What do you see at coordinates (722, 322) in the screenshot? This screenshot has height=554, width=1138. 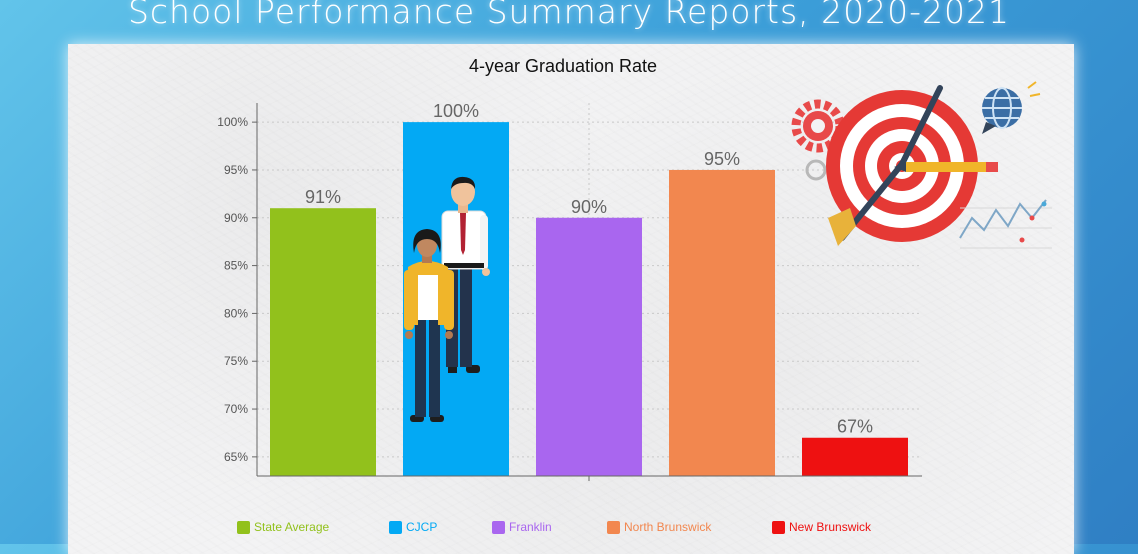 I see `bar-north-brunswick` at bounding box center [722, 322].